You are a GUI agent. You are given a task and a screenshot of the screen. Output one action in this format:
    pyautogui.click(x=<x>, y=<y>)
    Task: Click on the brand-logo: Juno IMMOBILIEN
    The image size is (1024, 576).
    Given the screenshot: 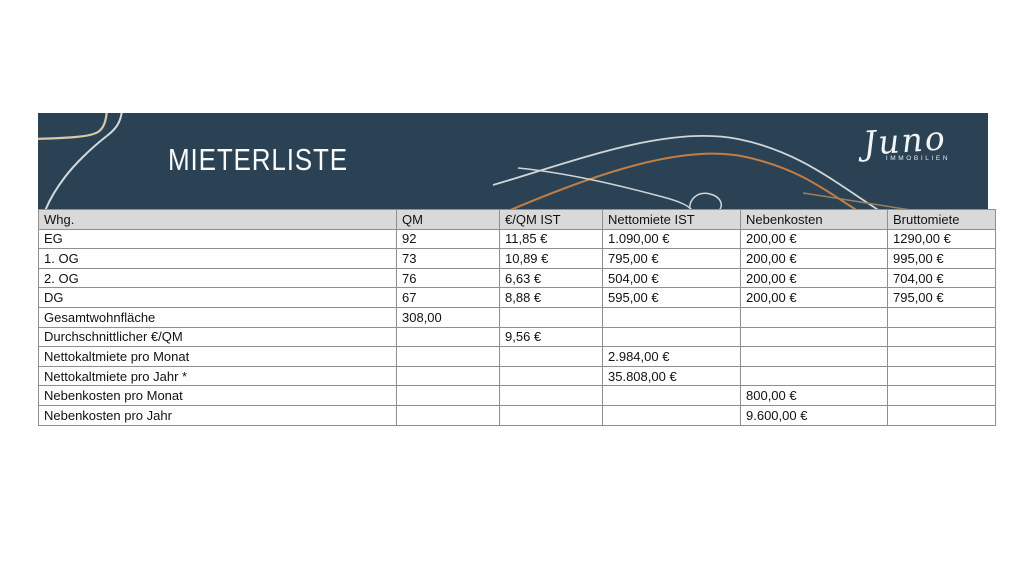 What is the action you would take?
    pyautogui.click(x=905, y=140)
    